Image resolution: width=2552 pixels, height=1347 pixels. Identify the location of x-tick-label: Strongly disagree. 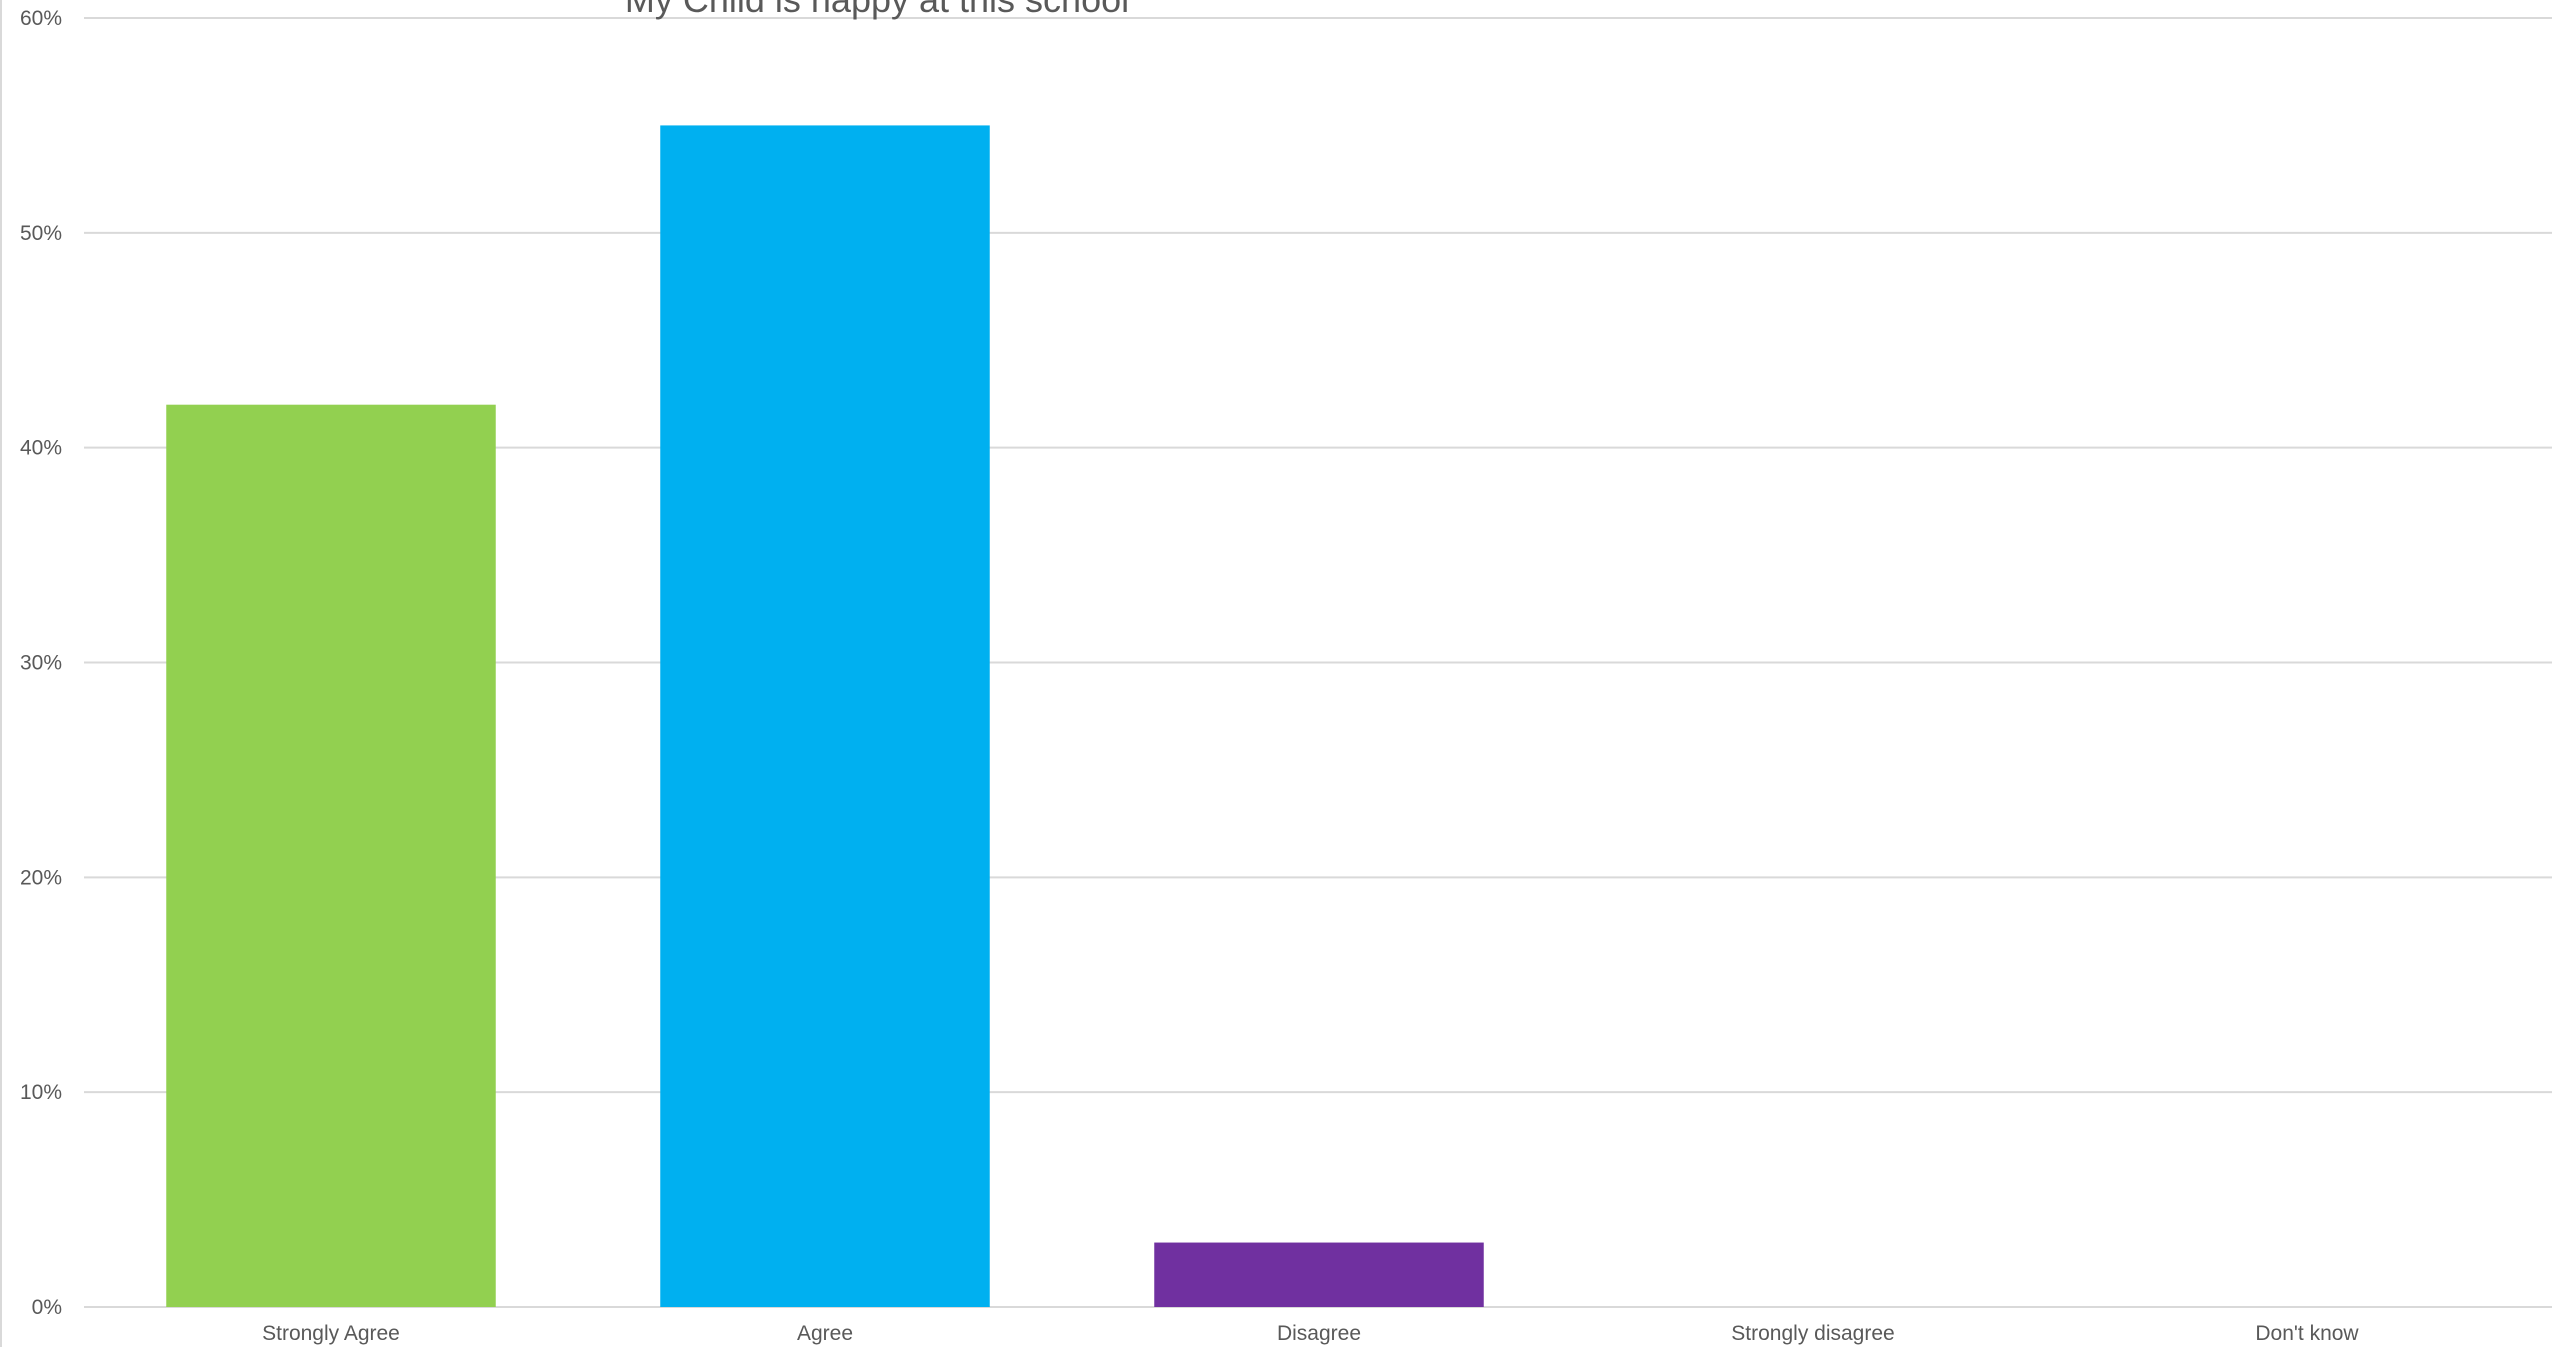
(1812, 1333).